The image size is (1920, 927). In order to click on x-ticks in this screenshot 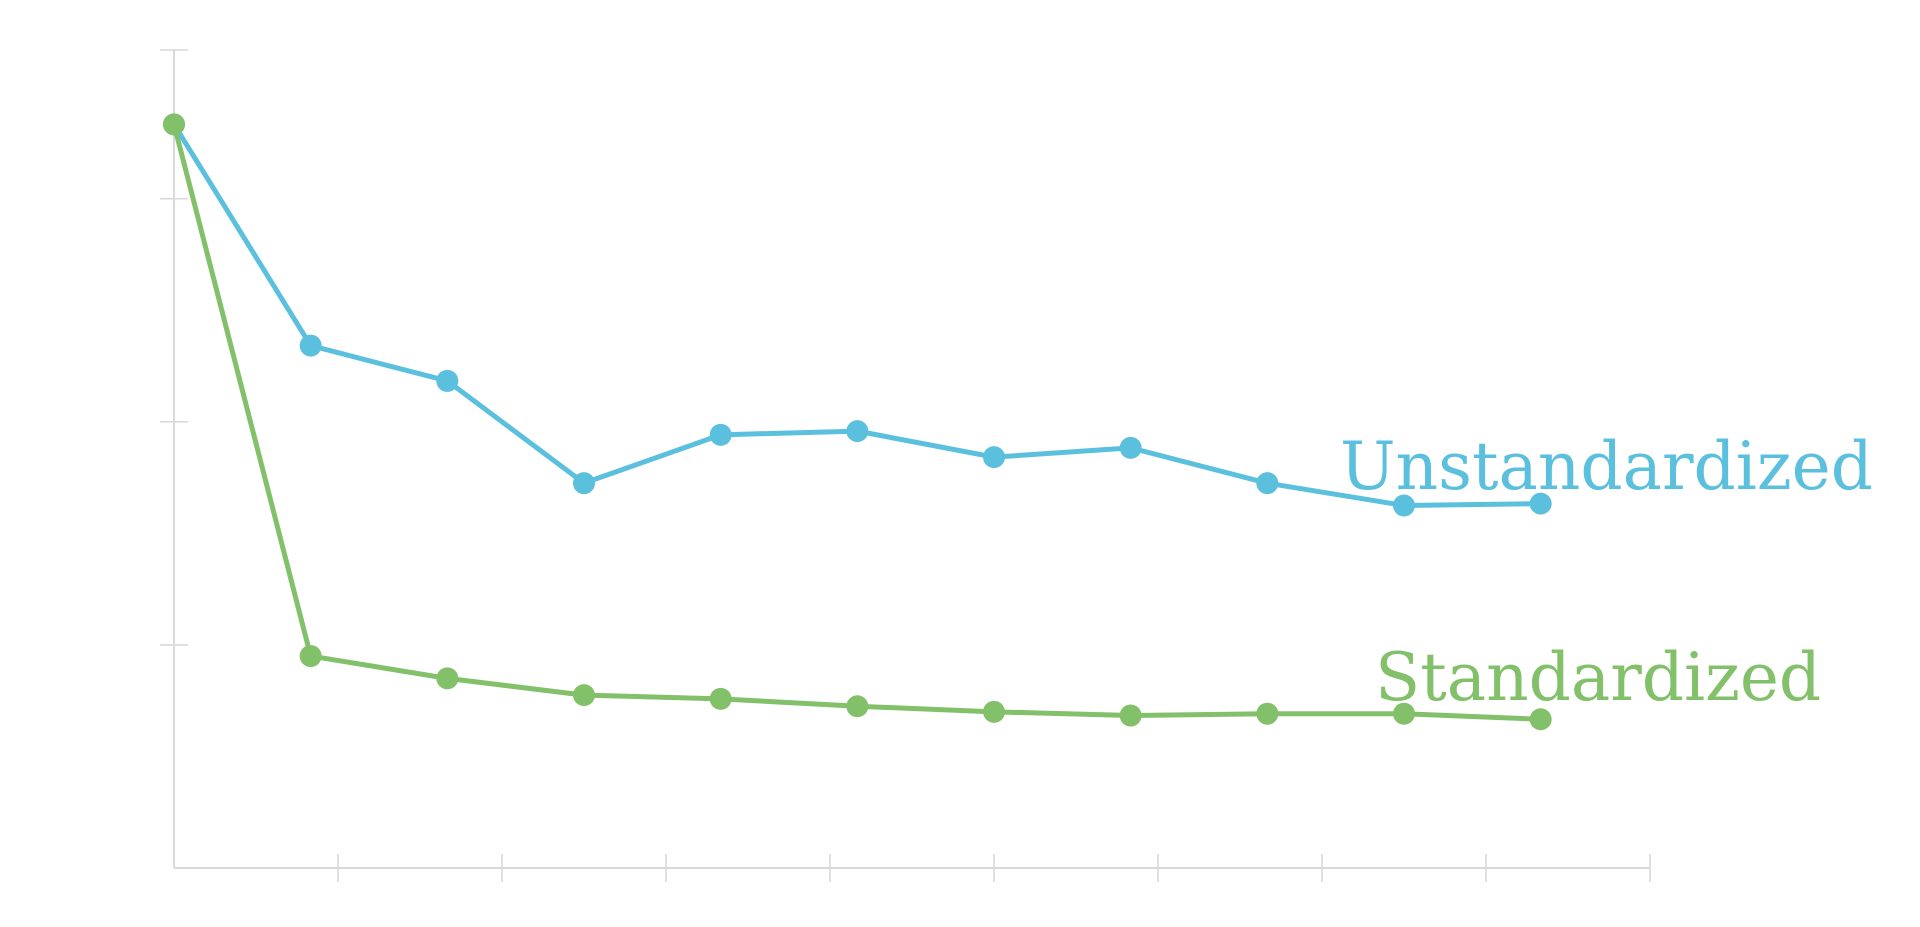, I will do `click(994, 868)`.